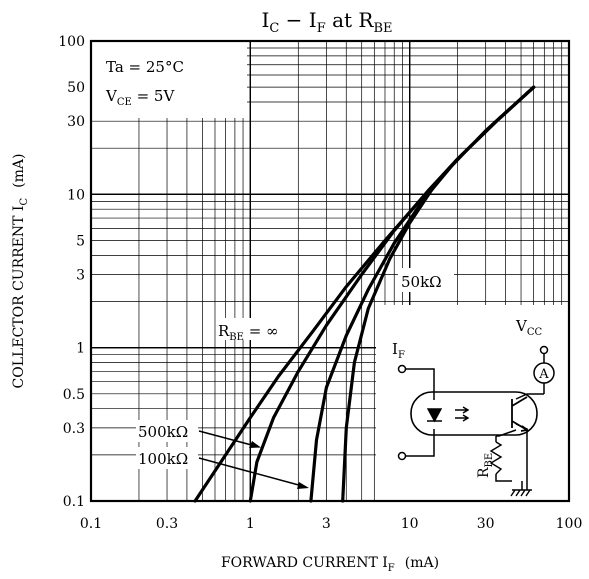 The width and height of the screenshot is (589, 579). What do you see at coordinates (80, 349) in the screenshot?
I see `y-tick-label: 1` at bounding box center [80, 349].